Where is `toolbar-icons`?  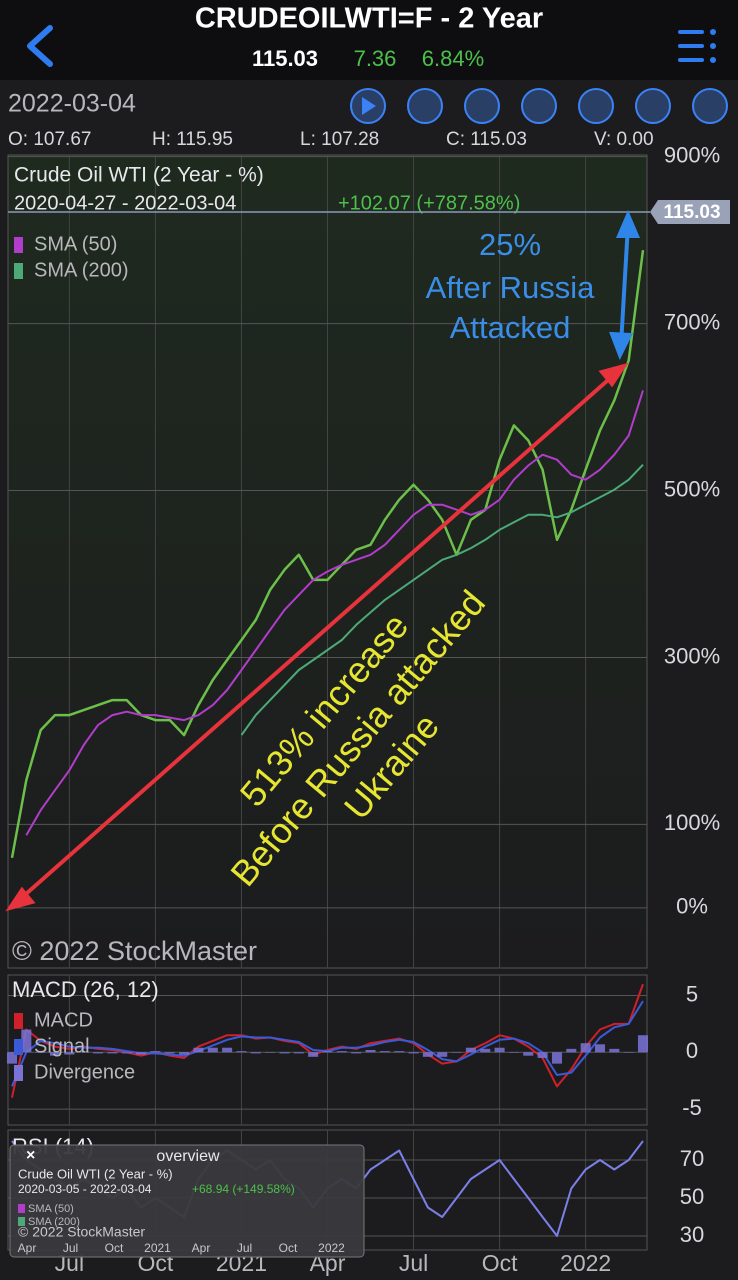
toolbar-icons is located at coordinates (539, 106).